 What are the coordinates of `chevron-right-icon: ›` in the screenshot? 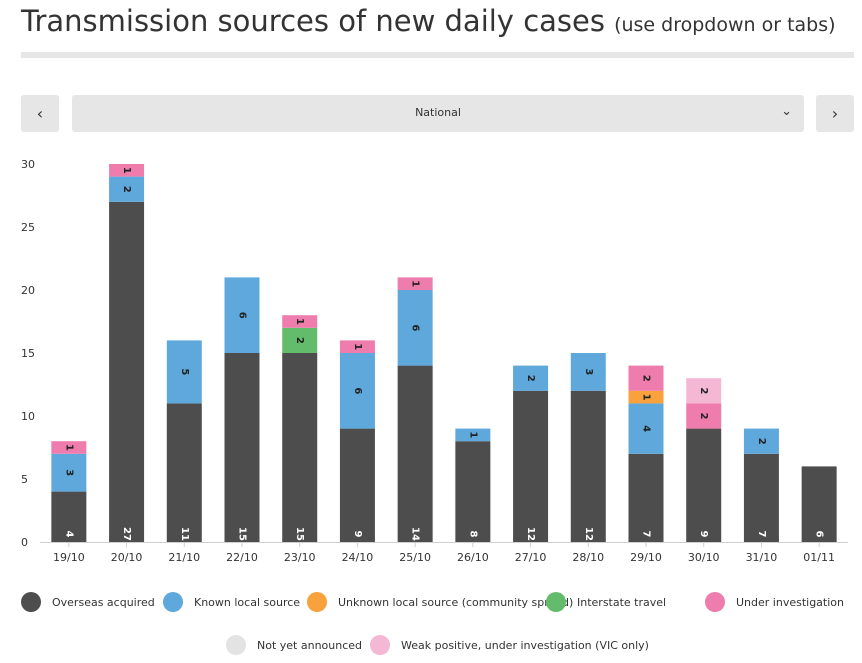 It's located at (835, 113).